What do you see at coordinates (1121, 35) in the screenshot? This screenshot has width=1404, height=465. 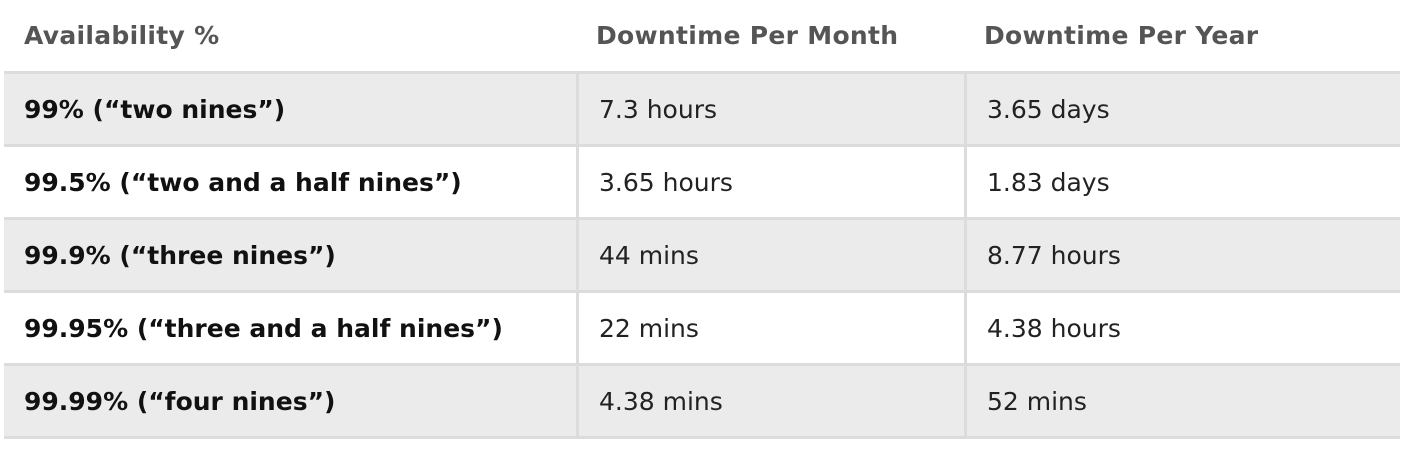 I see `header-downtime-per-year: Downtime Per Year` at bounding box center [1121, 35].